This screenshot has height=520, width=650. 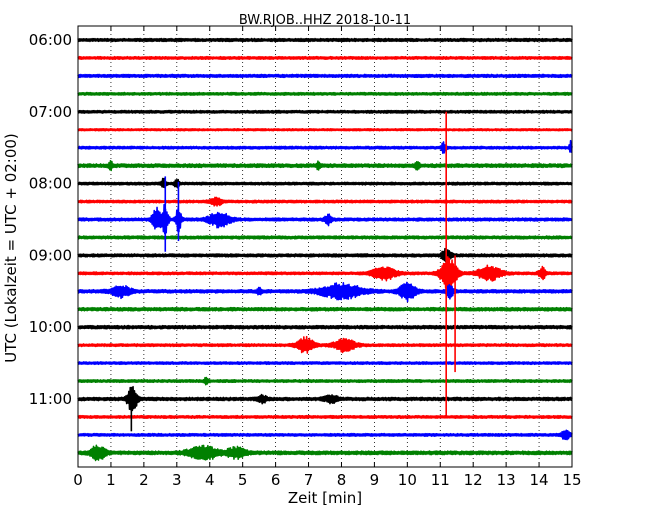 I want to click on y-tick-label: 07:00, so click(x=50, y=112).